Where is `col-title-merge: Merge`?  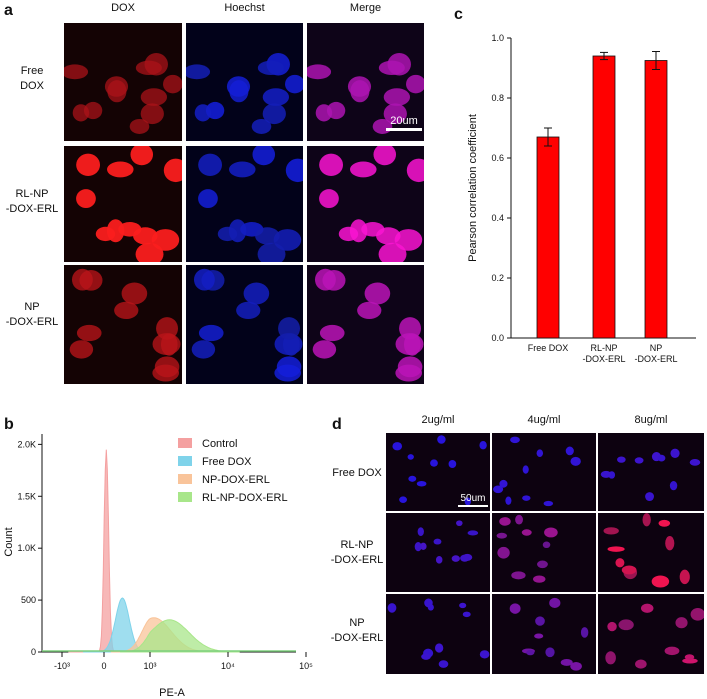 col-title-merge: Merge is located at coordinates (365, 8).